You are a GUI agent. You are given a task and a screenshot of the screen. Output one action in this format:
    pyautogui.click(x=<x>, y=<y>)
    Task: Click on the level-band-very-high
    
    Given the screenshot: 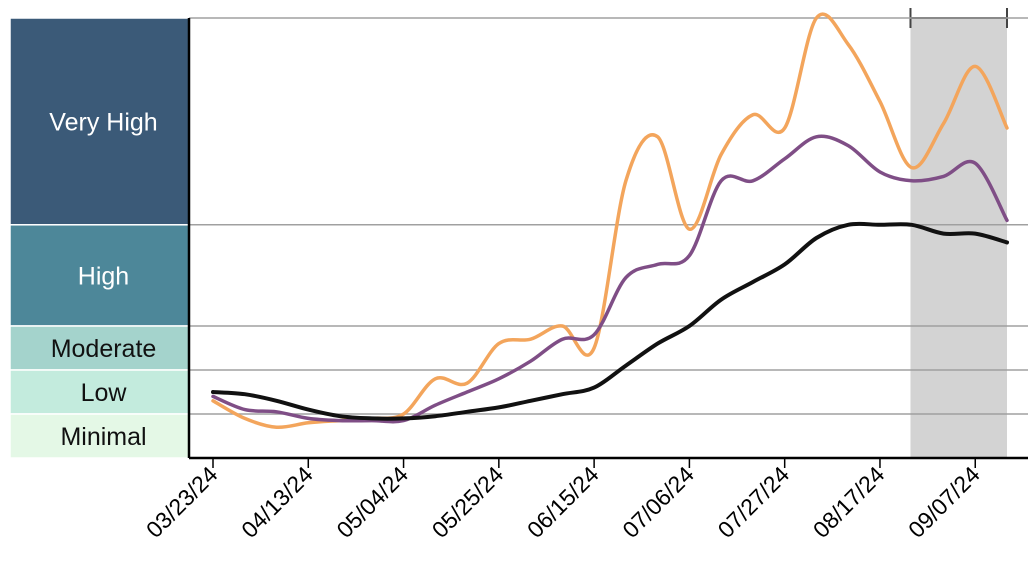 What is the action you would take?
    pyautogui.click(x=99, y=121)
    